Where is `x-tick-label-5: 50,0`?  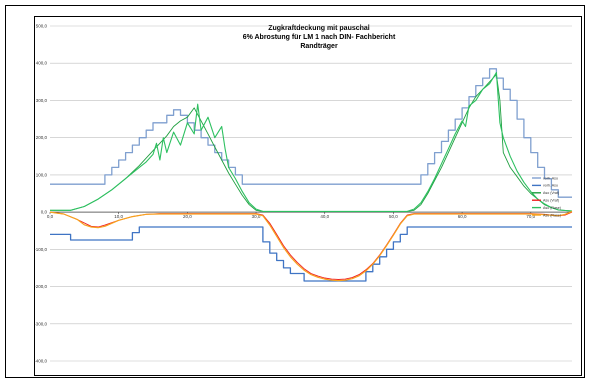 x-tick-label-5: 50,0 is located at coordinates (393, 216).